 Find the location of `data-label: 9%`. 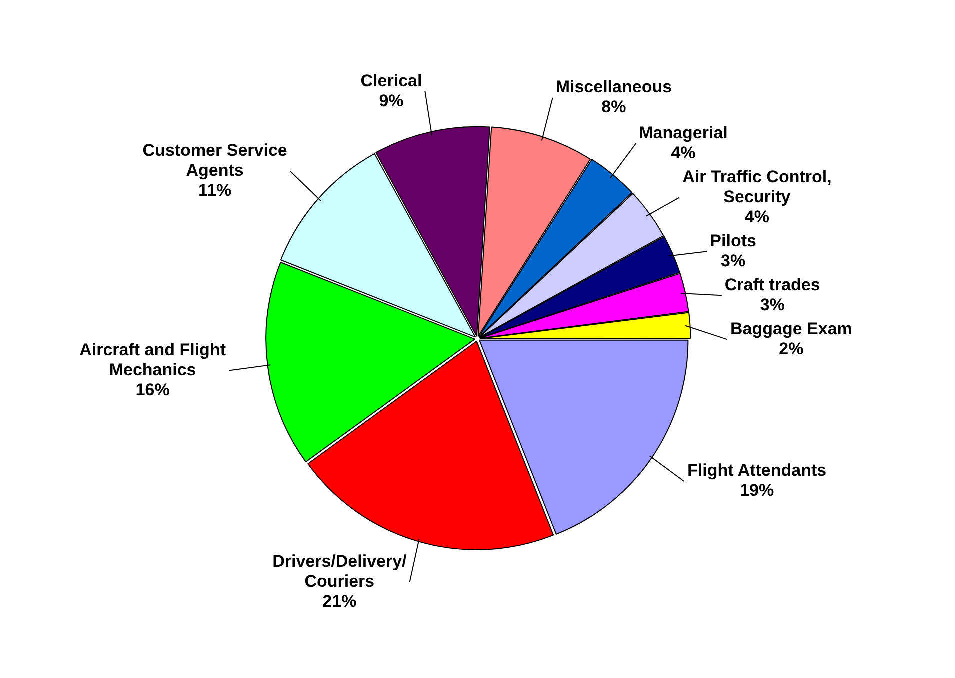

data-label: 9% is located at coordinates (391, 100).